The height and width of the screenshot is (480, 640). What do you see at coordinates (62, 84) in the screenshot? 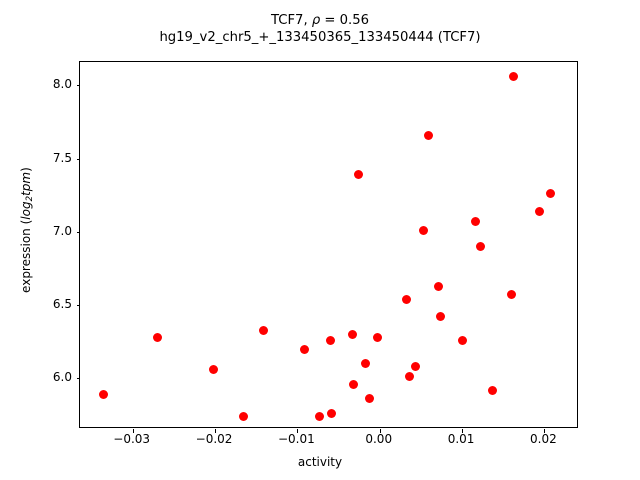
I see `y-tick-label: 8.0` at bounding box center [62, 84].